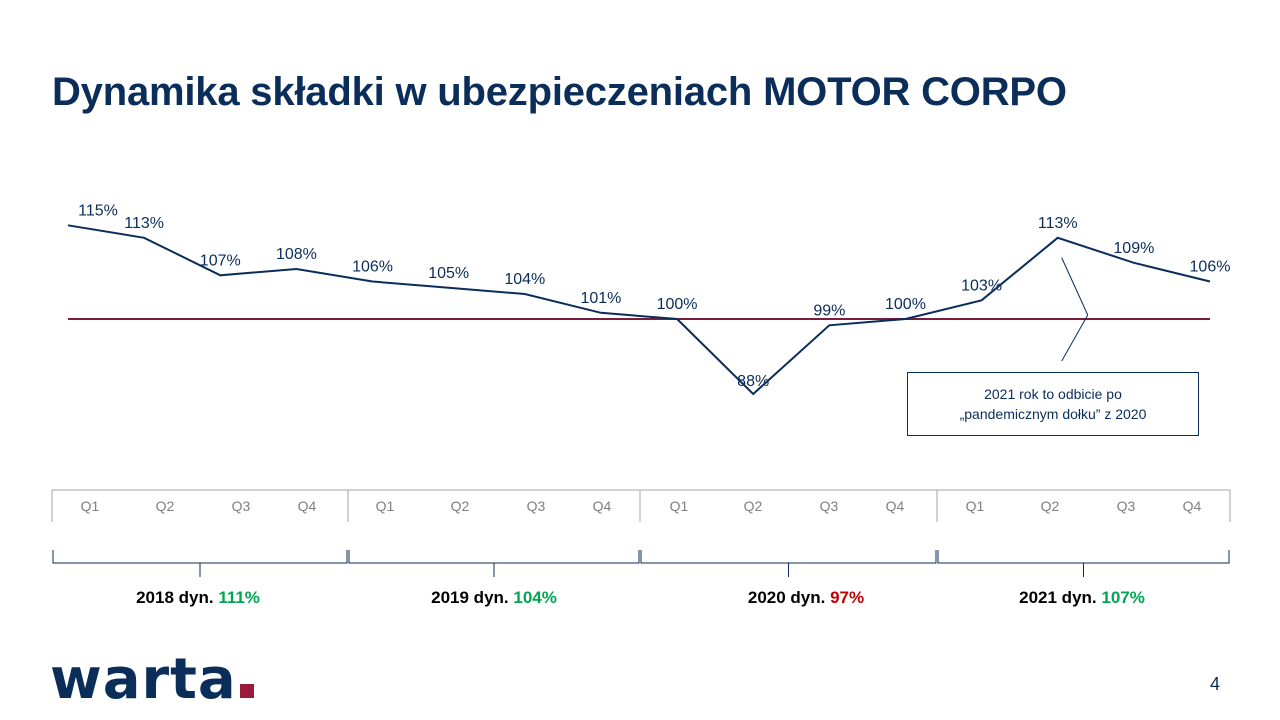 This screenshot has height=720, width=1280. I want to click on data-label: 115%, so click(98, 210).